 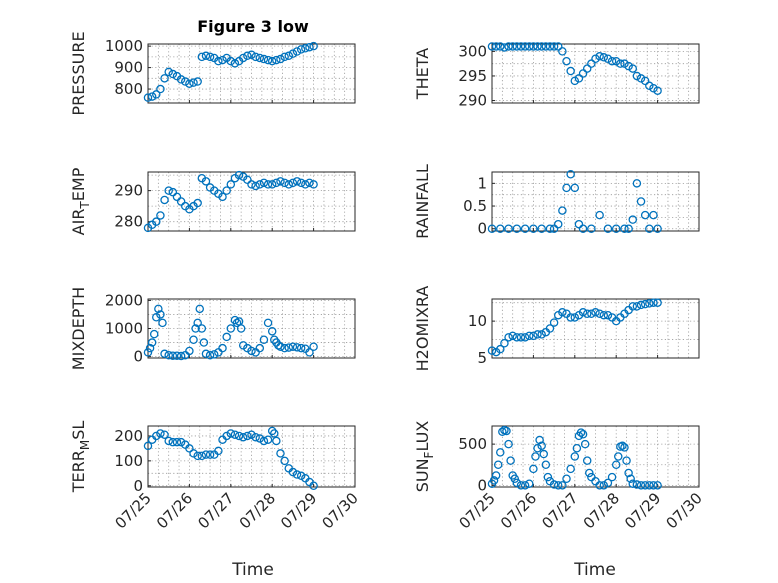 What do you see at coordinates (80, 457) in the screenshot?
I see `y-axis-label: TERRMSL` at bounding box center [80, 457].